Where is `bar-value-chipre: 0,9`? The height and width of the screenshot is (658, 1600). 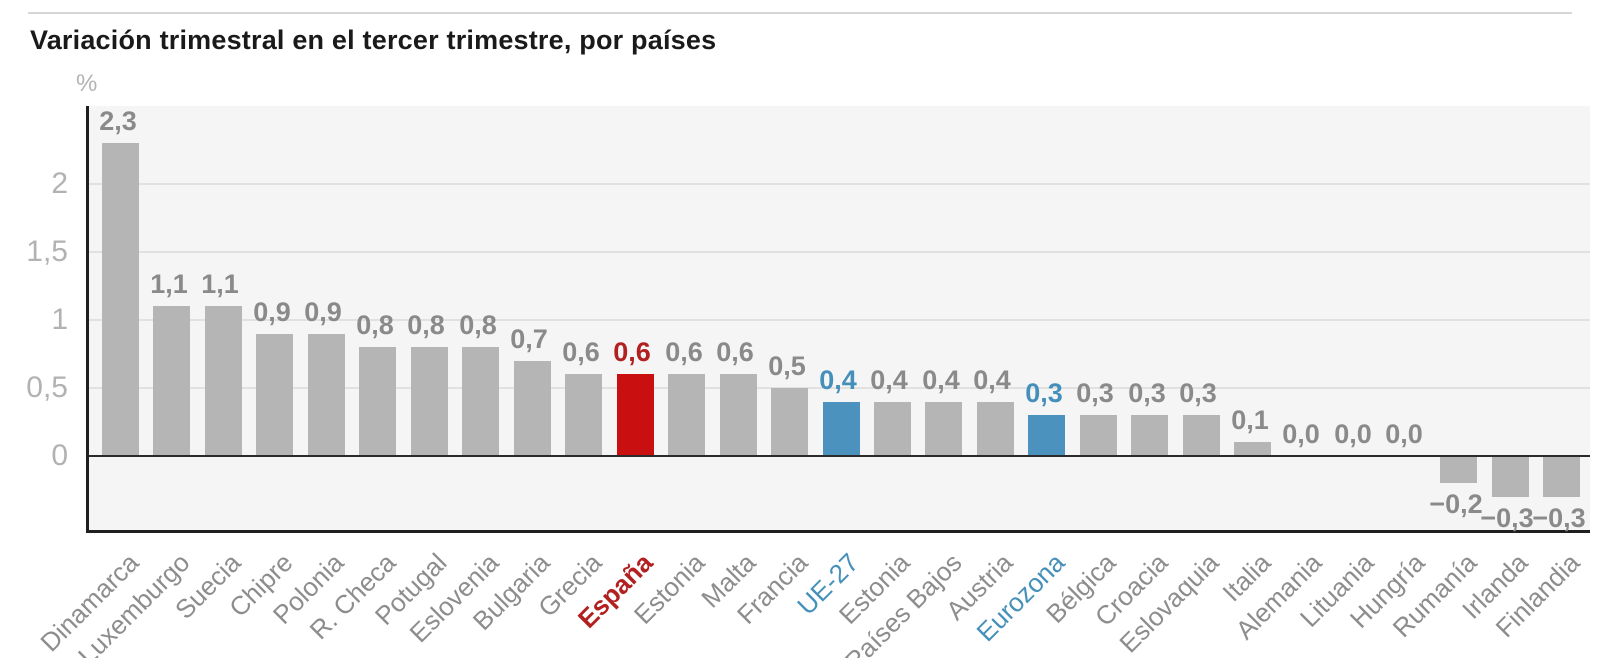 bar-value-chipre: 0,9 is located at coordinates (272, 312).